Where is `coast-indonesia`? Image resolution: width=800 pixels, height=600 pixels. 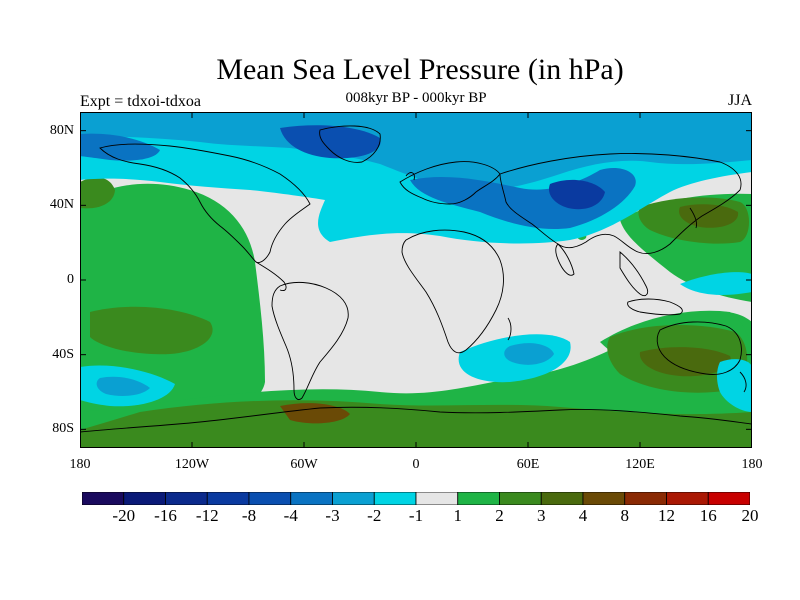 coast-indonesia is located at coordinates (655, 307).